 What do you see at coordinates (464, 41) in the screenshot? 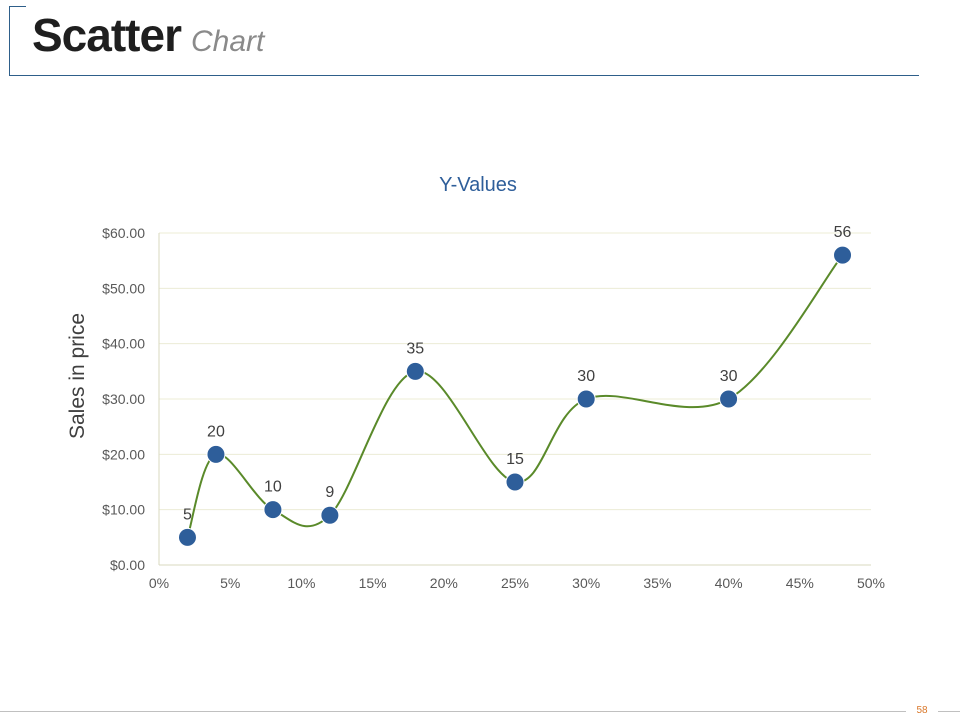
I see `title-frame` at bounding box center [464, 41].